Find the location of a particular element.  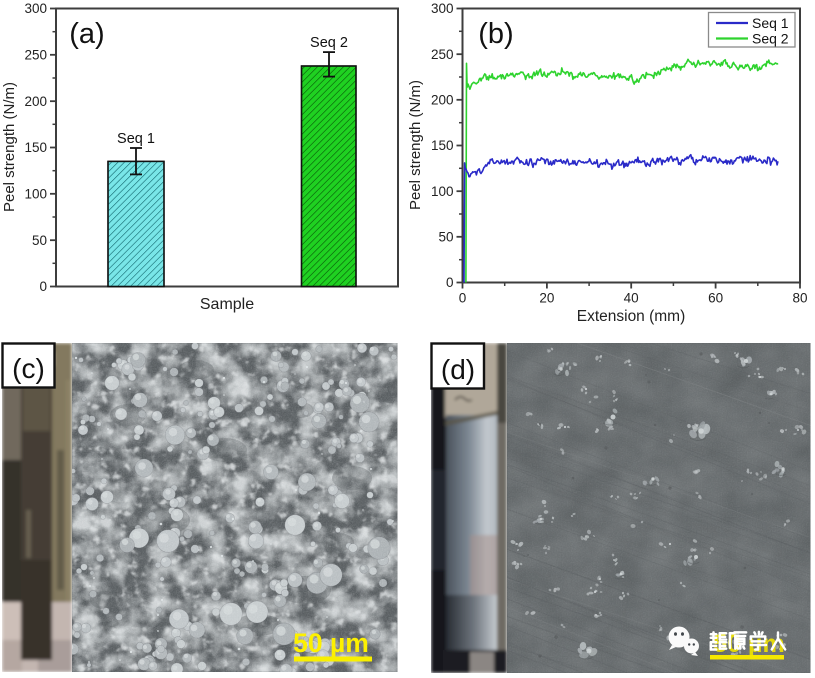

svg-text: 60 is located at coordinates (715, 298).